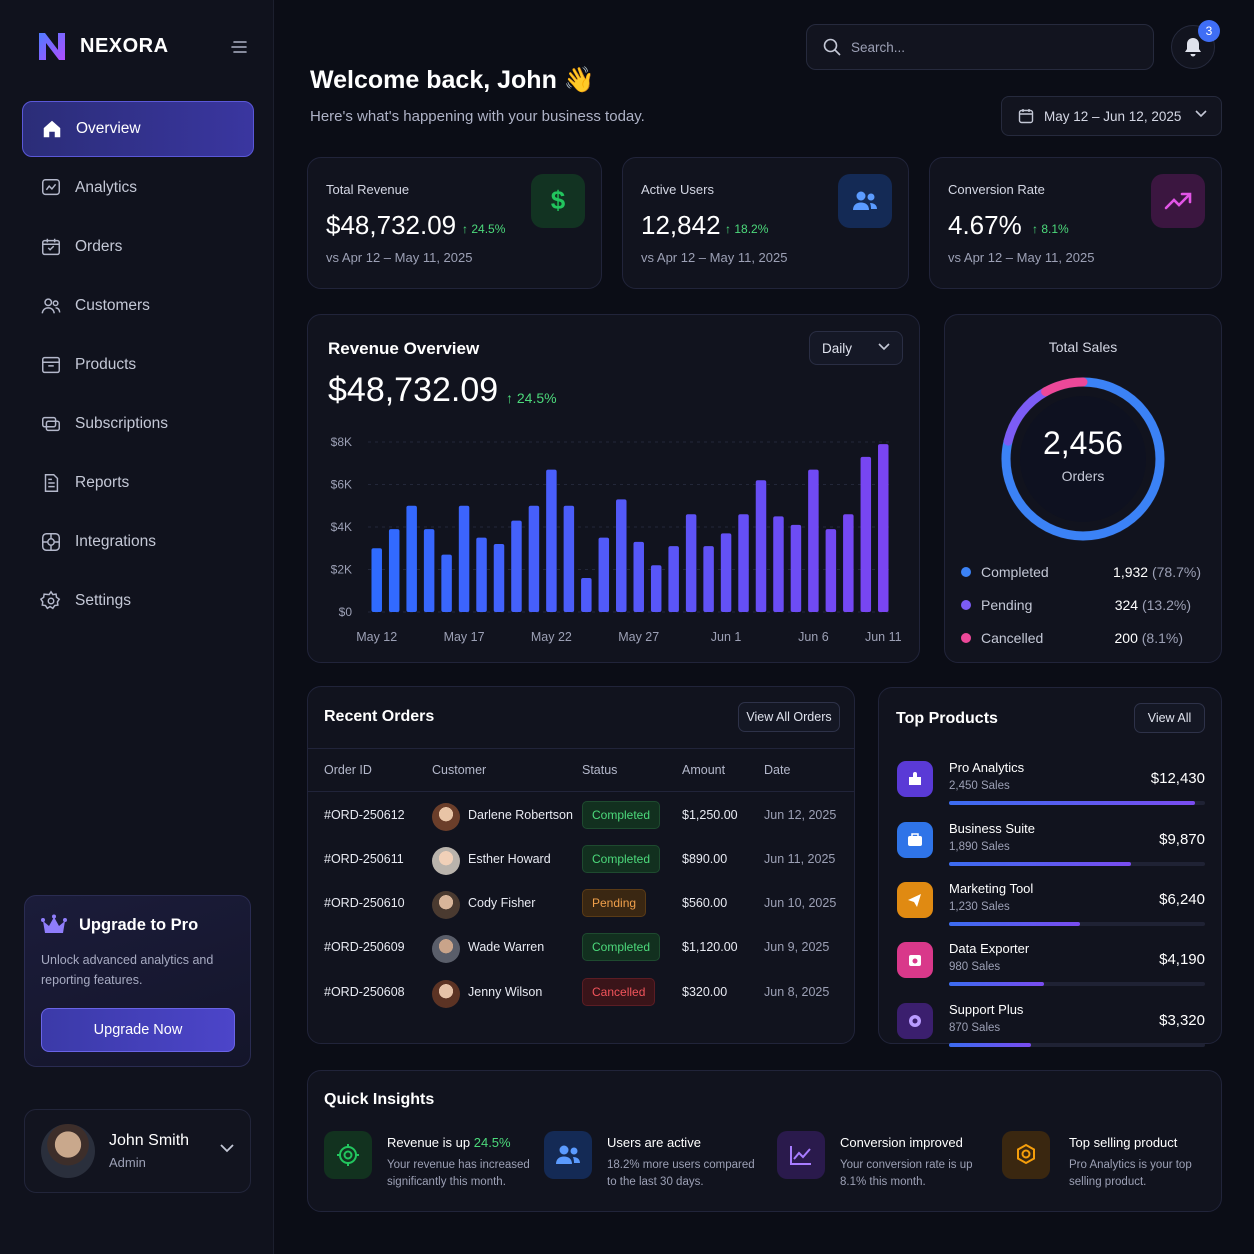 The width and height of the screenshot is (1254, 1254). Describe the element at coordinates (459, 770) in the screenshot. I see `column-header-customer: Customer` at that location.